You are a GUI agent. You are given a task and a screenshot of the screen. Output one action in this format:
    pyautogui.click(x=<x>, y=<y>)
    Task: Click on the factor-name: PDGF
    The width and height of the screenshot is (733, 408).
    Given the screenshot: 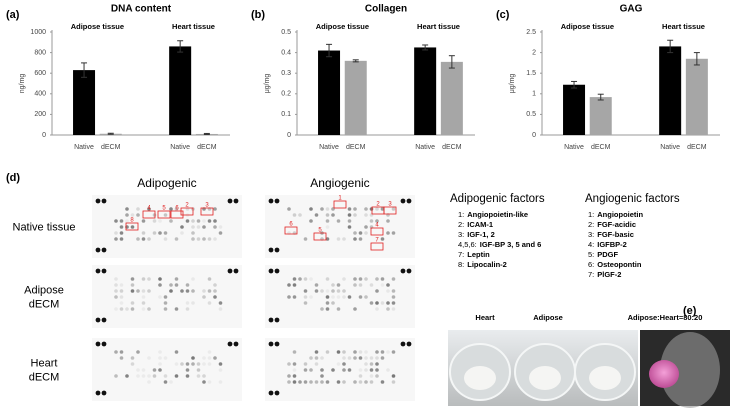 What is the action you would take?
    pyautogui.click(x=607, y=254)
    